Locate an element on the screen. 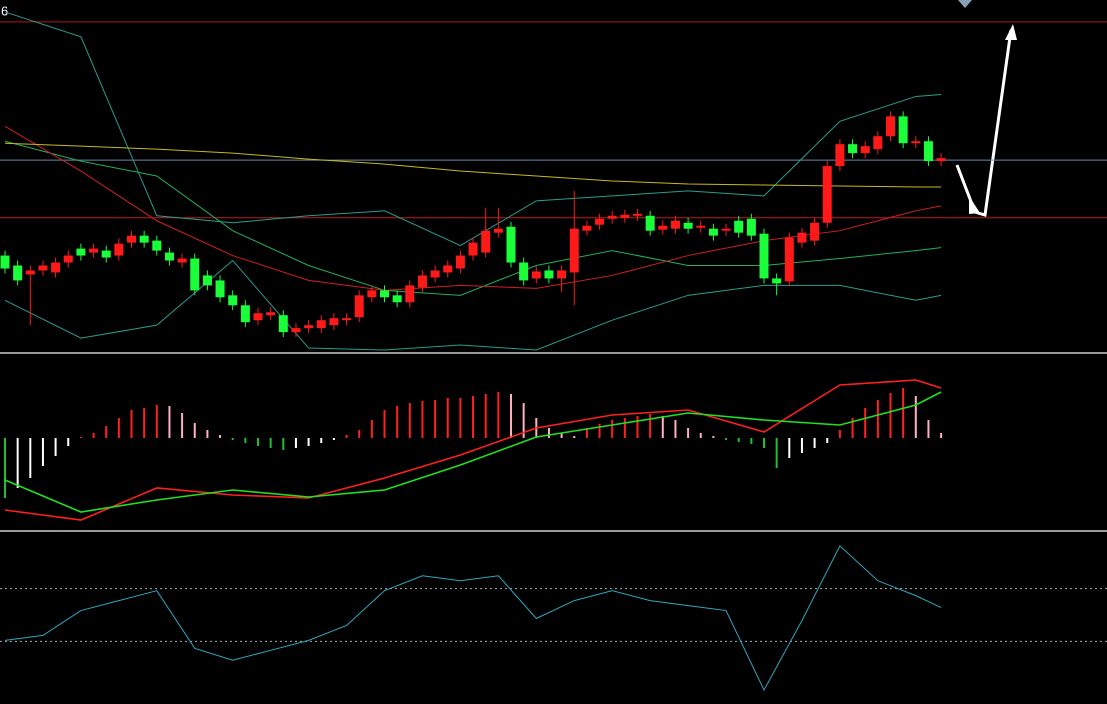  corner-label: 6 is located at coordinates (4, 10).